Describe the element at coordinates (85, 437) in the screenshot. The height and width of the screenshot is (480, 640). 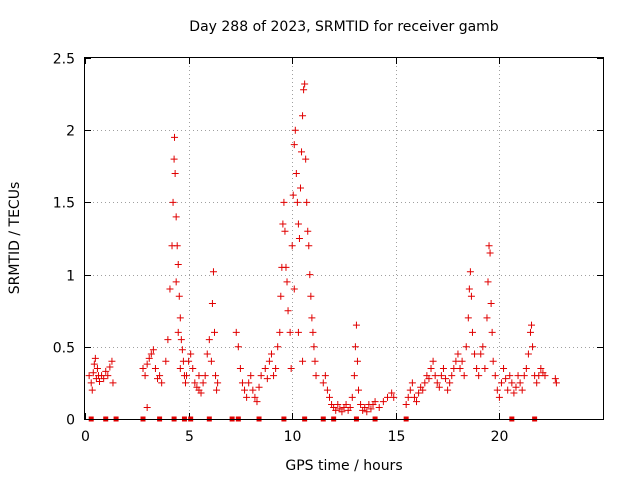
I see `x-tick-label: 0` at that location.